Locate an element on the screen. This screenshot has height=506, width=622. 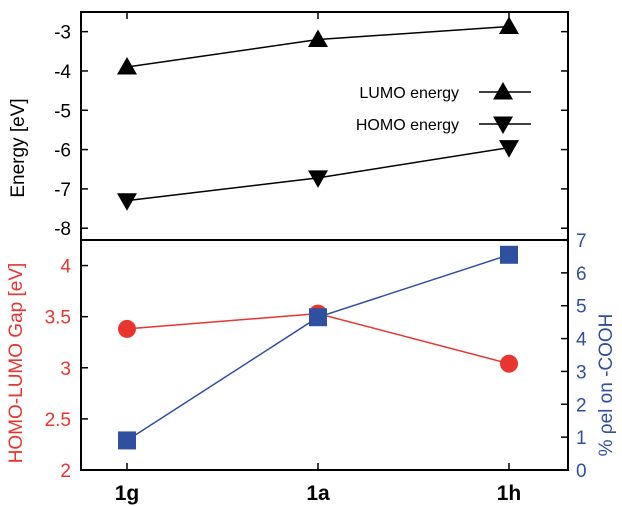
bottom-y2tick-label: 1 is located at coordinates (581, 438).